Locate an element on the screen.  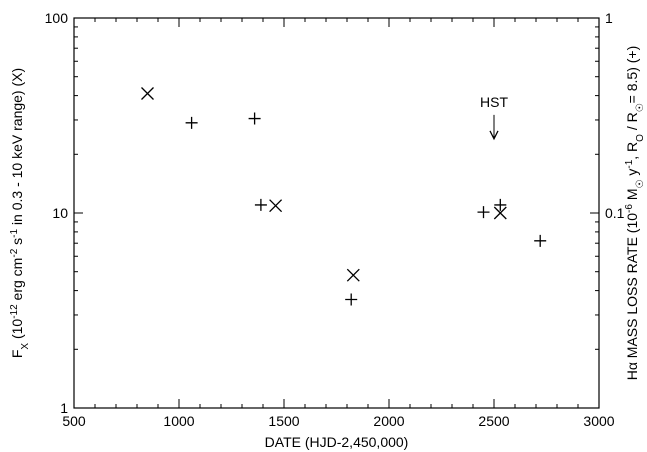
y-left-tick-label: 10 is located at coordinates (60, 213).